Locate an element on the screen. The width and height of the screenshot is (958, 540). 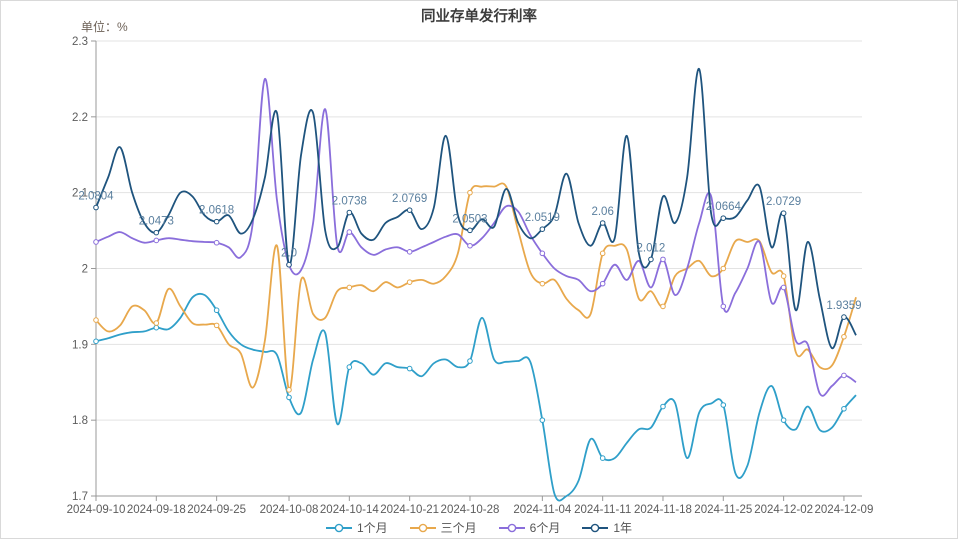
data-point-label: 2.012 is located at coordinates (651, 248).